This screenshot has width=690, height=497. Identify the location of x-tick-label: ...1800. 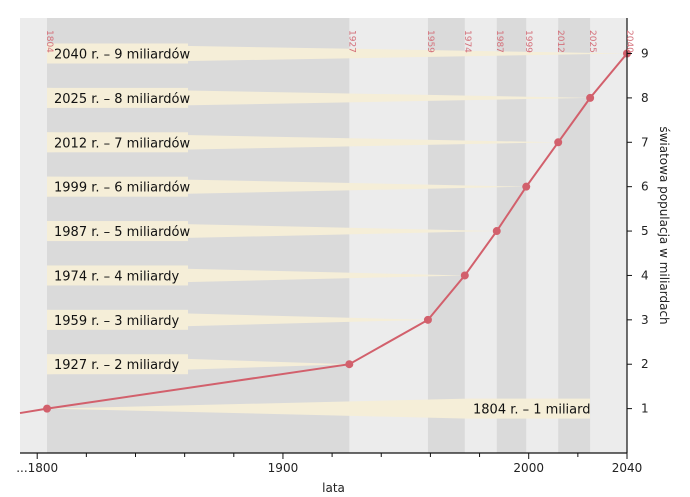
(37, 468).